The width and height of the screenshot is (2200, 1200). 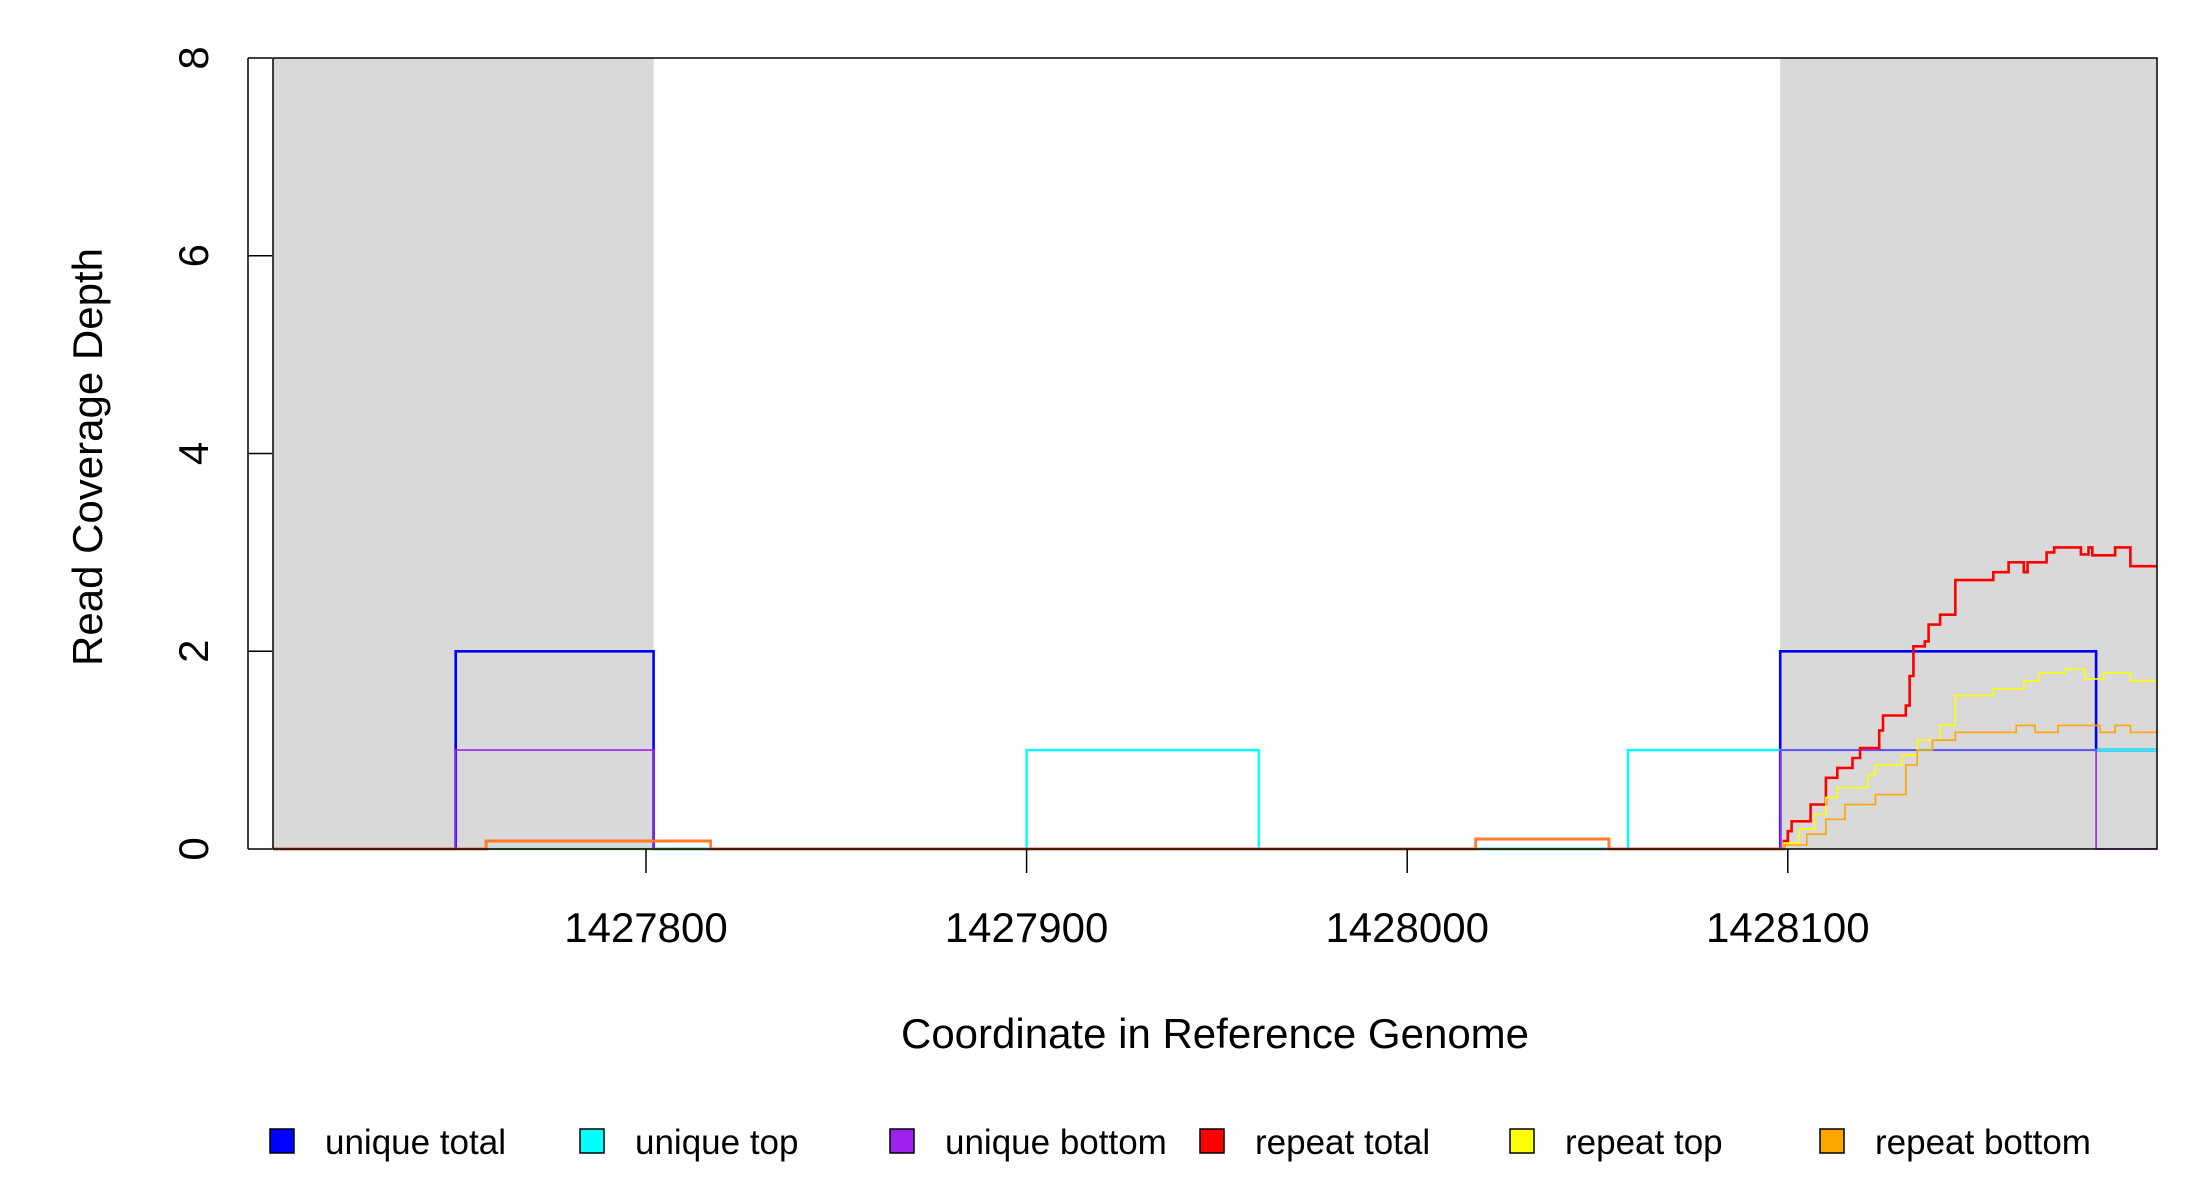 What do you see at coordinates (1212, 1141) in the screenshot?
I see `legend-swatch-repeat-total` at bounding box center [1212, 1141].